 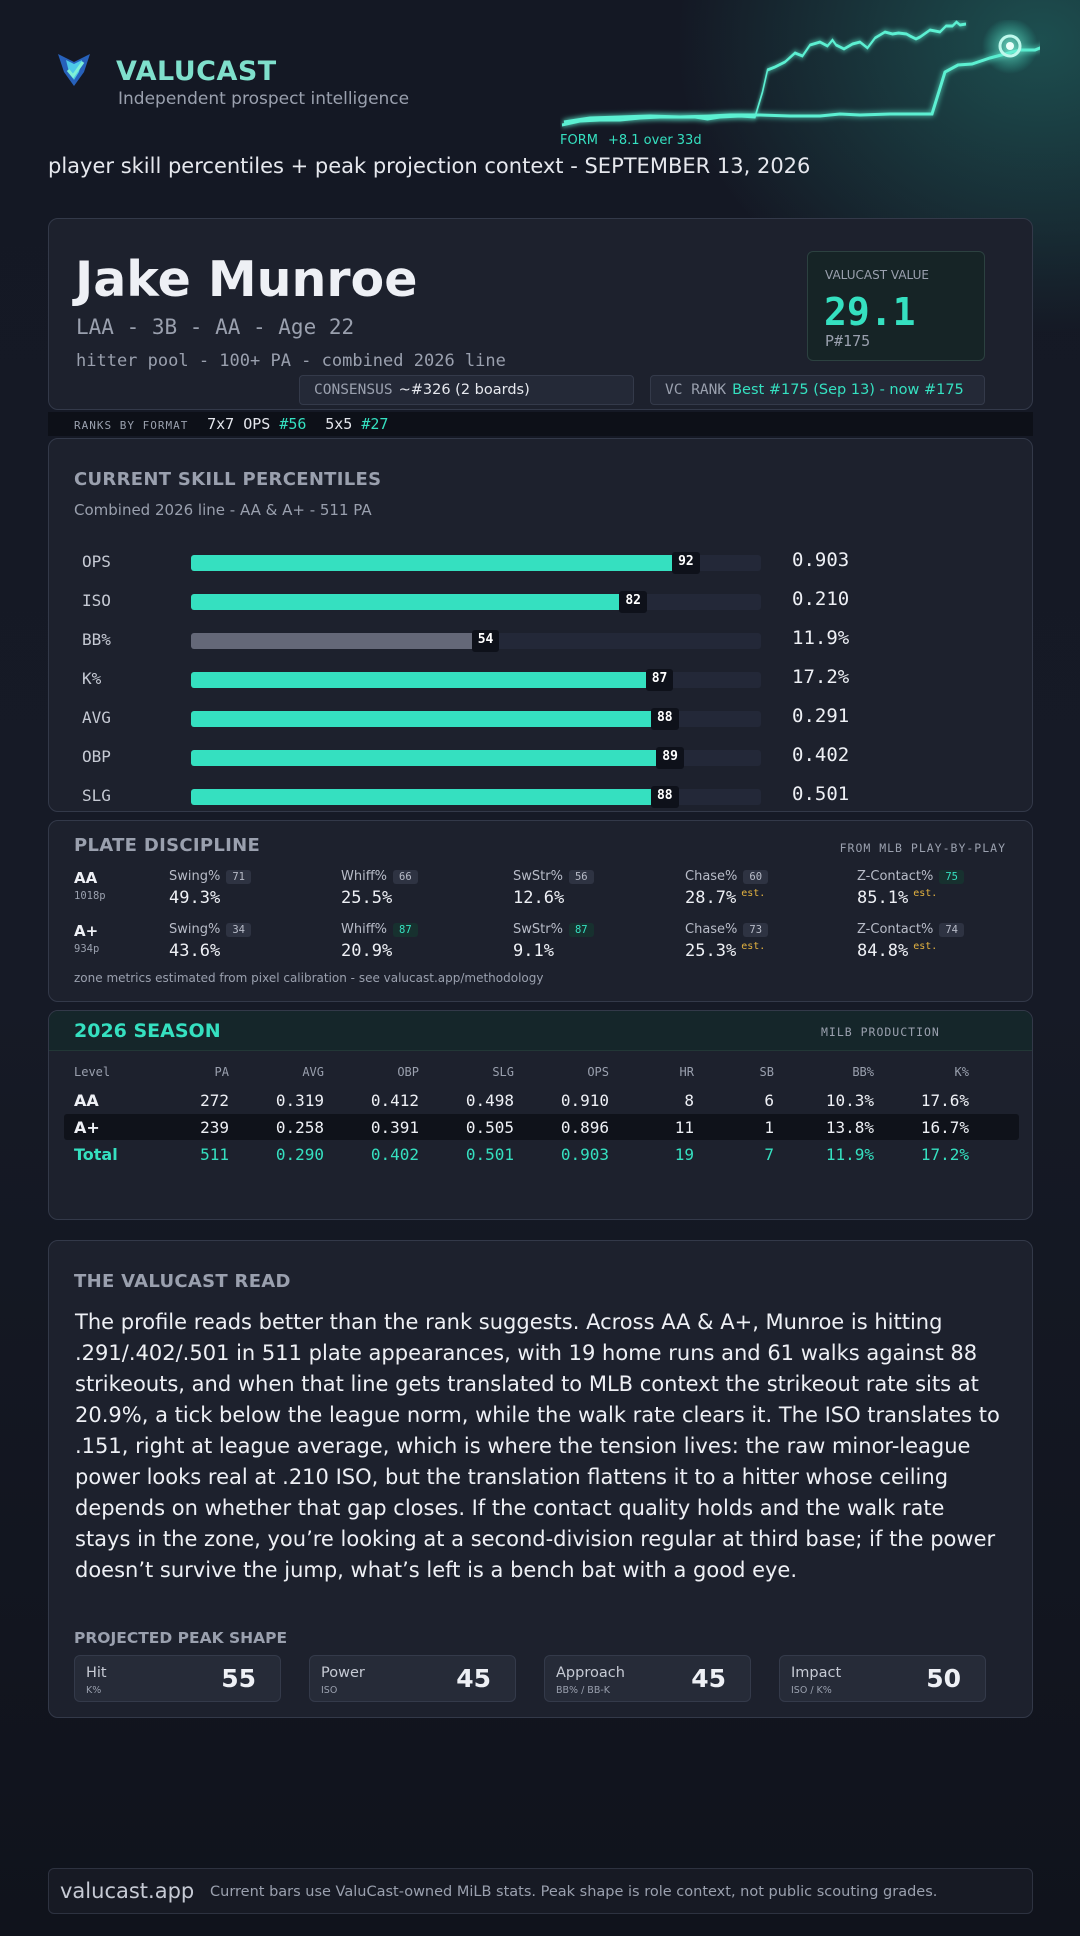 I want to click on metric-name: Whiff%, so click(x=364, y=876).